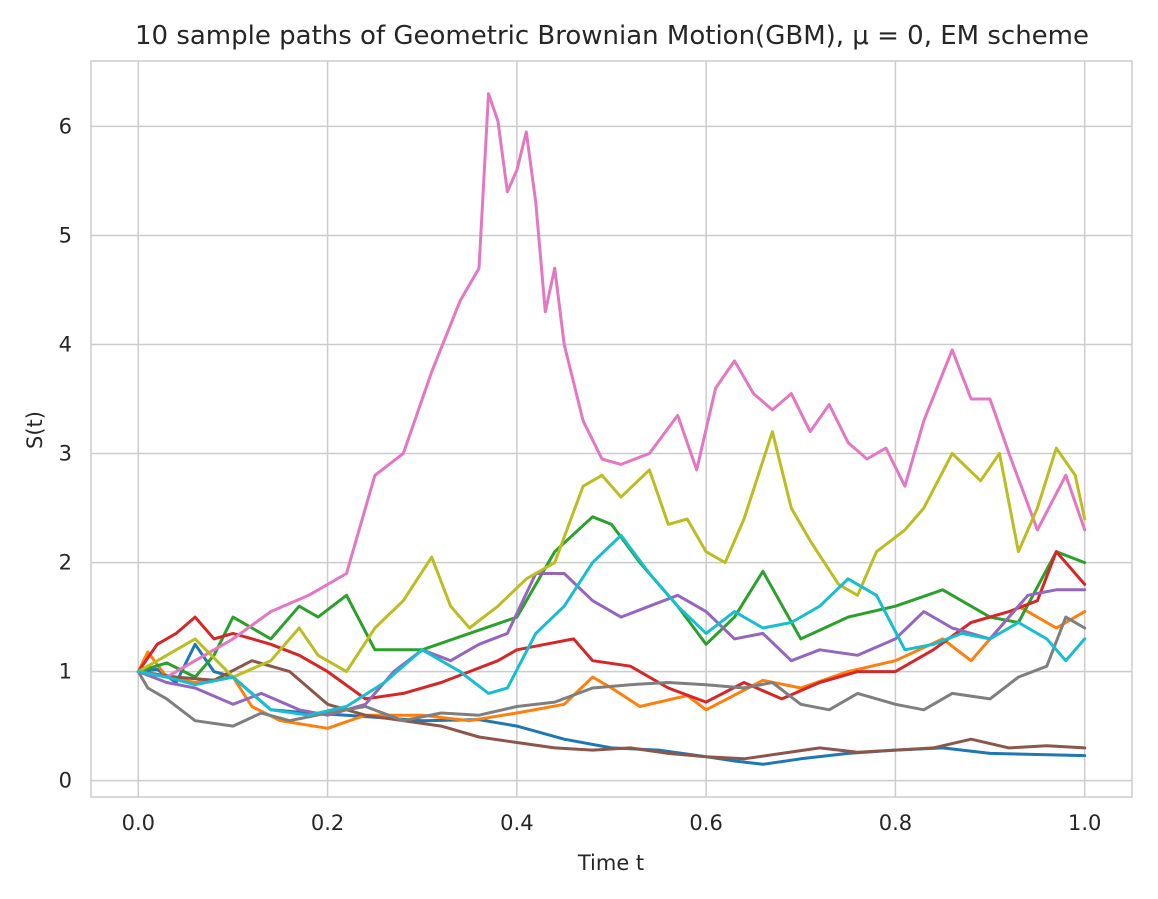 The height and width of the screenshot is (899, 1158). What do you see at coordinates (35, 430) in the screenshot?
I see `y-axis-label: S(t)` at bounding box center [35, 430].